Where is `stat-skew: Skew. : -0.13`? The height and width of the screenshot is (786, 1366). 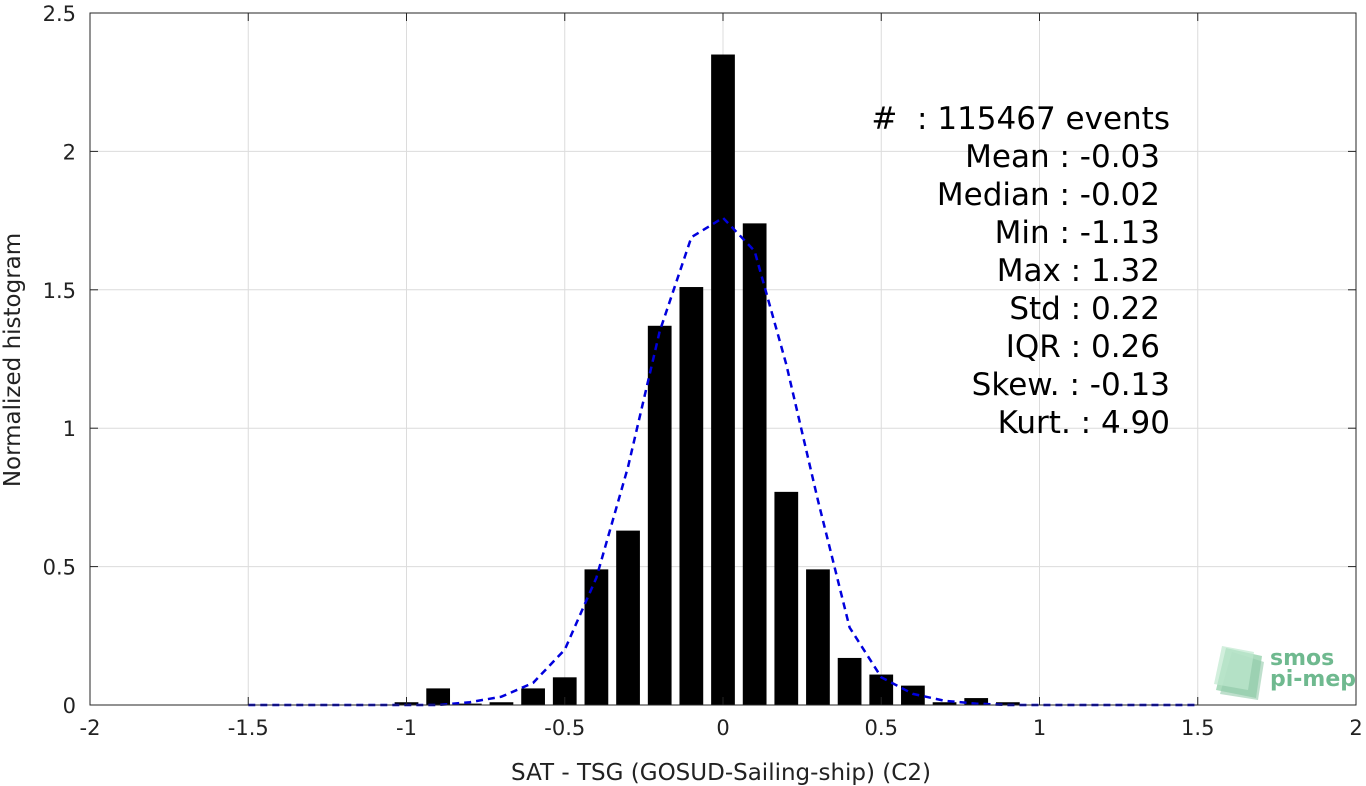 stat-skew: Skew. : -0.13 is located at coordinates (1071, 385).